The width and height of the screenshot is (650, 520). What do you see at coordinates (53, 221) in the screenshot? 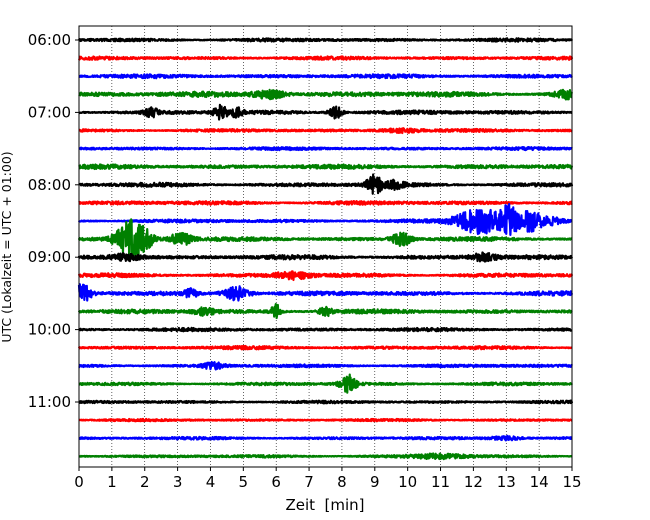
I see `y-axis-ticks: 06:00 07:00 08:00 09:00 10:00 11:00` at bounding box center [53, 221].